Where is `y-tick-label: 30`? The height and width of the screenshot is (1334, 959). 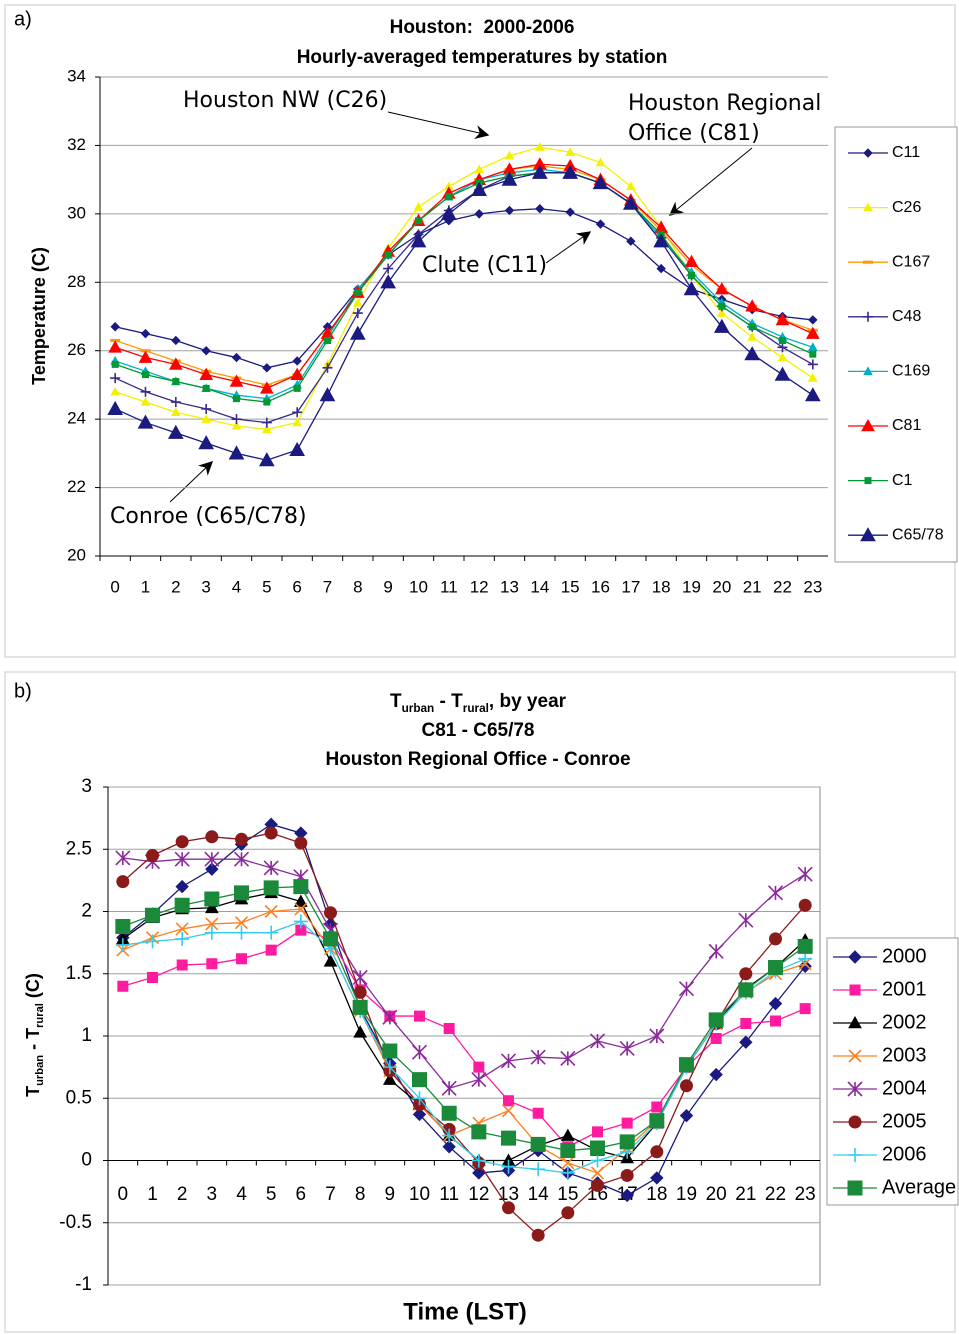 y-tick-label: 30 is located at coordinates (76, 212).